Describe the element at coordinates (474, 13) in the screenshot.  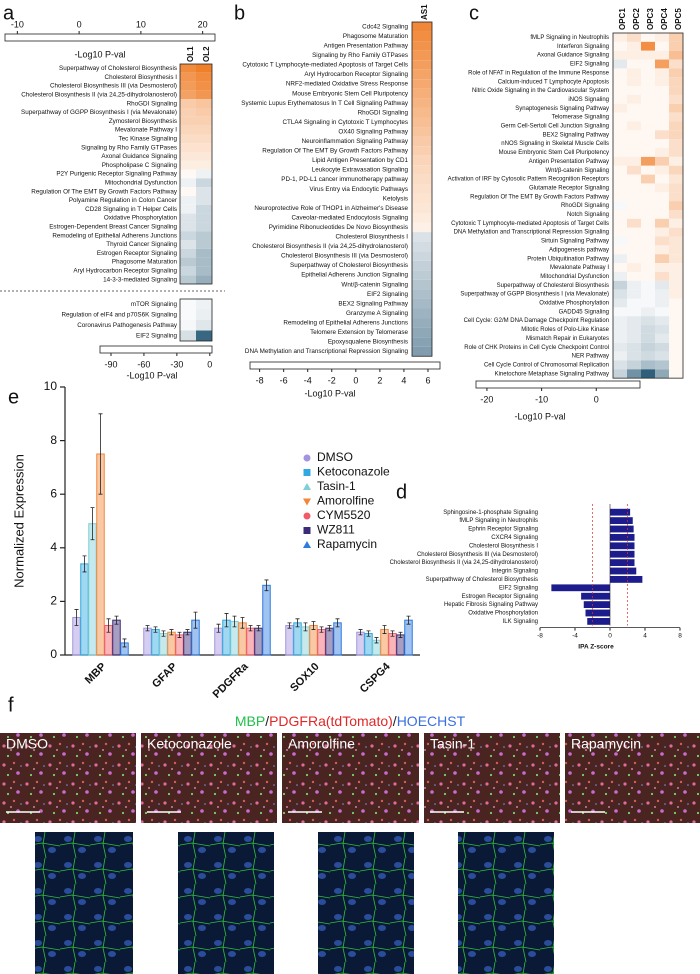
I see `panel-letter: c` at that location.